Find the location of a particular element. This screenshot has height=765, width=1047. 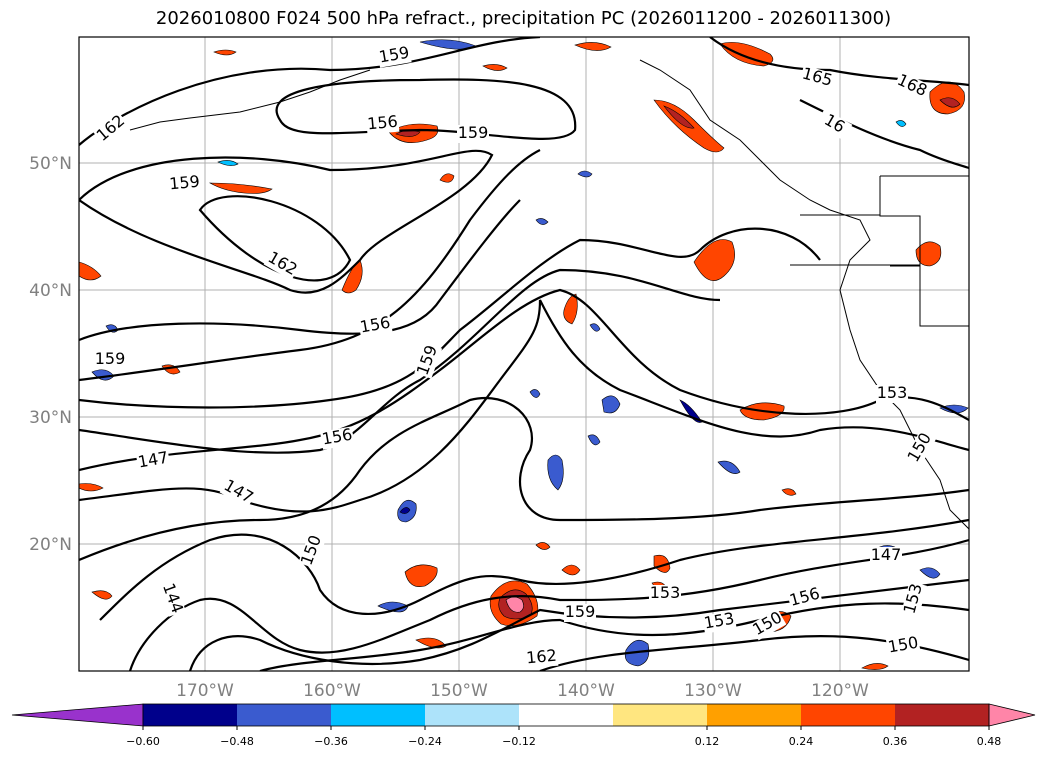

colorbar-tick-label: 0.24 is located at coordinates (801, 741).